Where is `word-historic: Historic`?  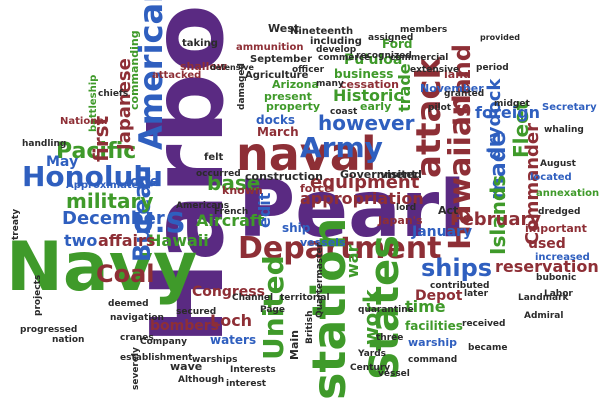 word-historic: Historic is located at coordinates (368, 95).